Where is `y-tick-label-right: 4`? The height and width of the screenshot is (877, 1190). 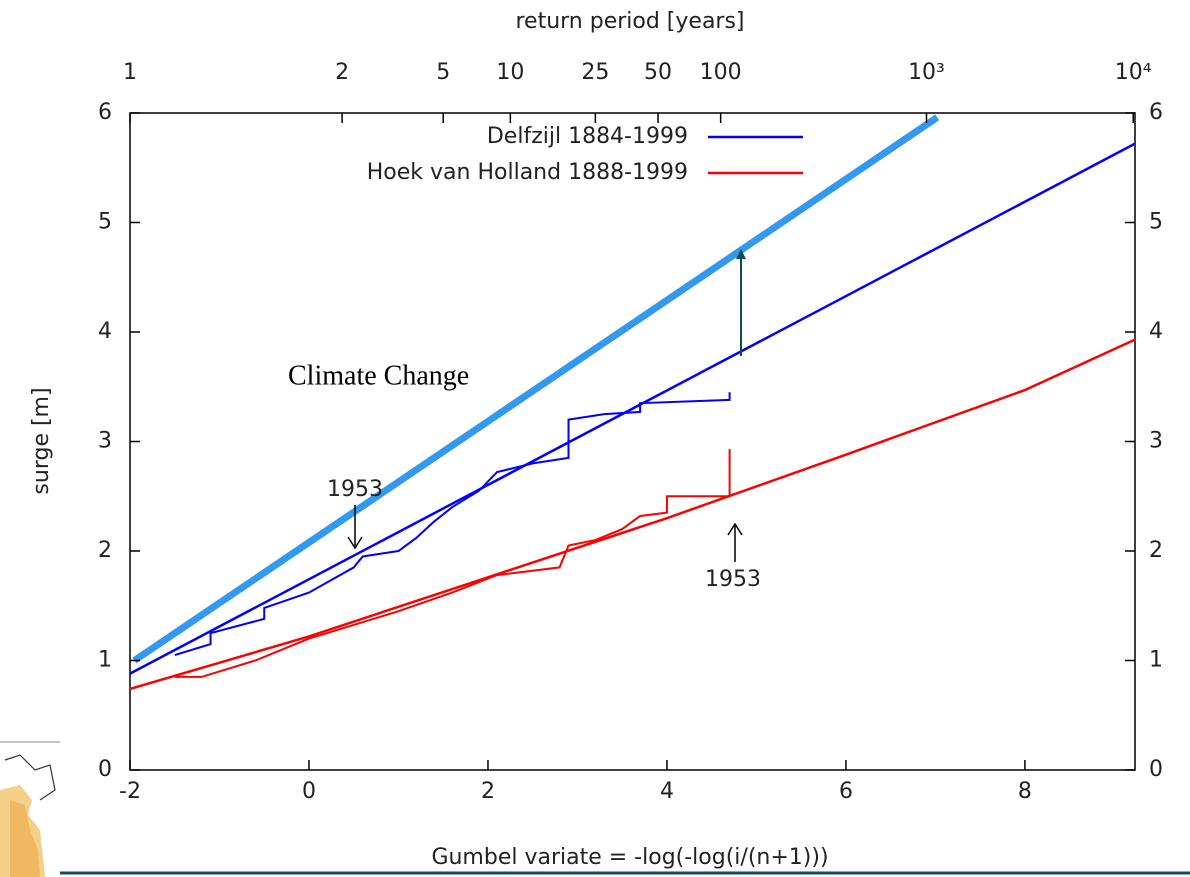 y-tick-label-right: 4 is located at coordinates (1156, 331).